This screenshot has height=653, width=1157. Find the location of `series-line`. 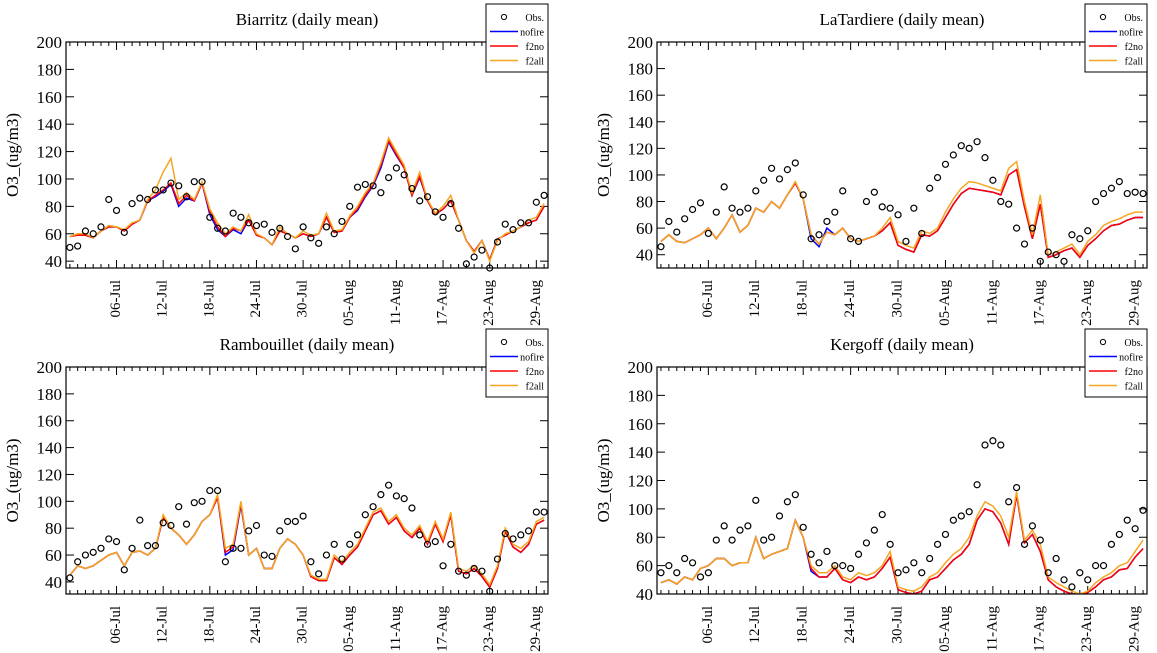

series-line is located at coordinates (902, 544).